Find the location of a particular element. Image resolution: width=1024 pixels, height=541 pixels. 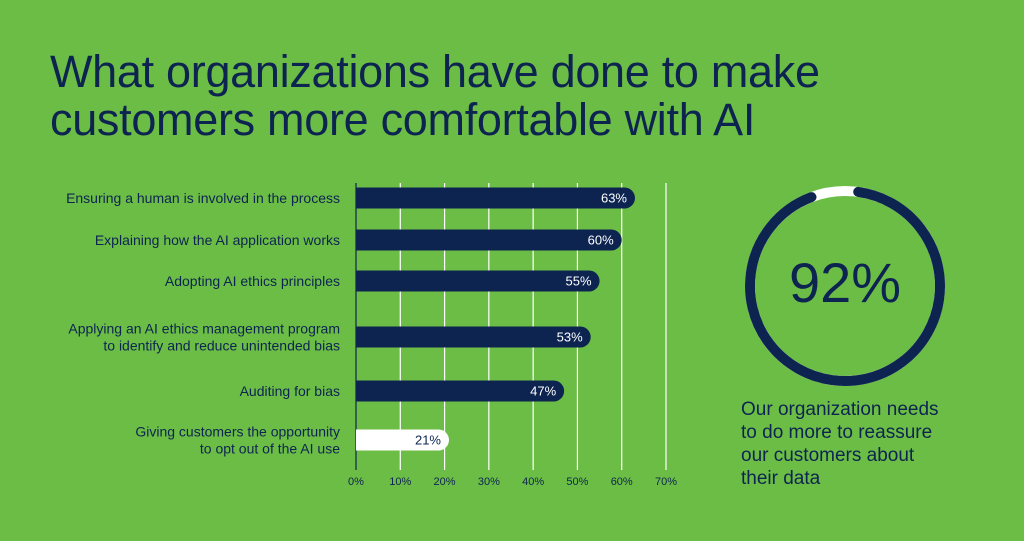

category-label: Applying an AI ethics management program is located at coordinates (204, 329).